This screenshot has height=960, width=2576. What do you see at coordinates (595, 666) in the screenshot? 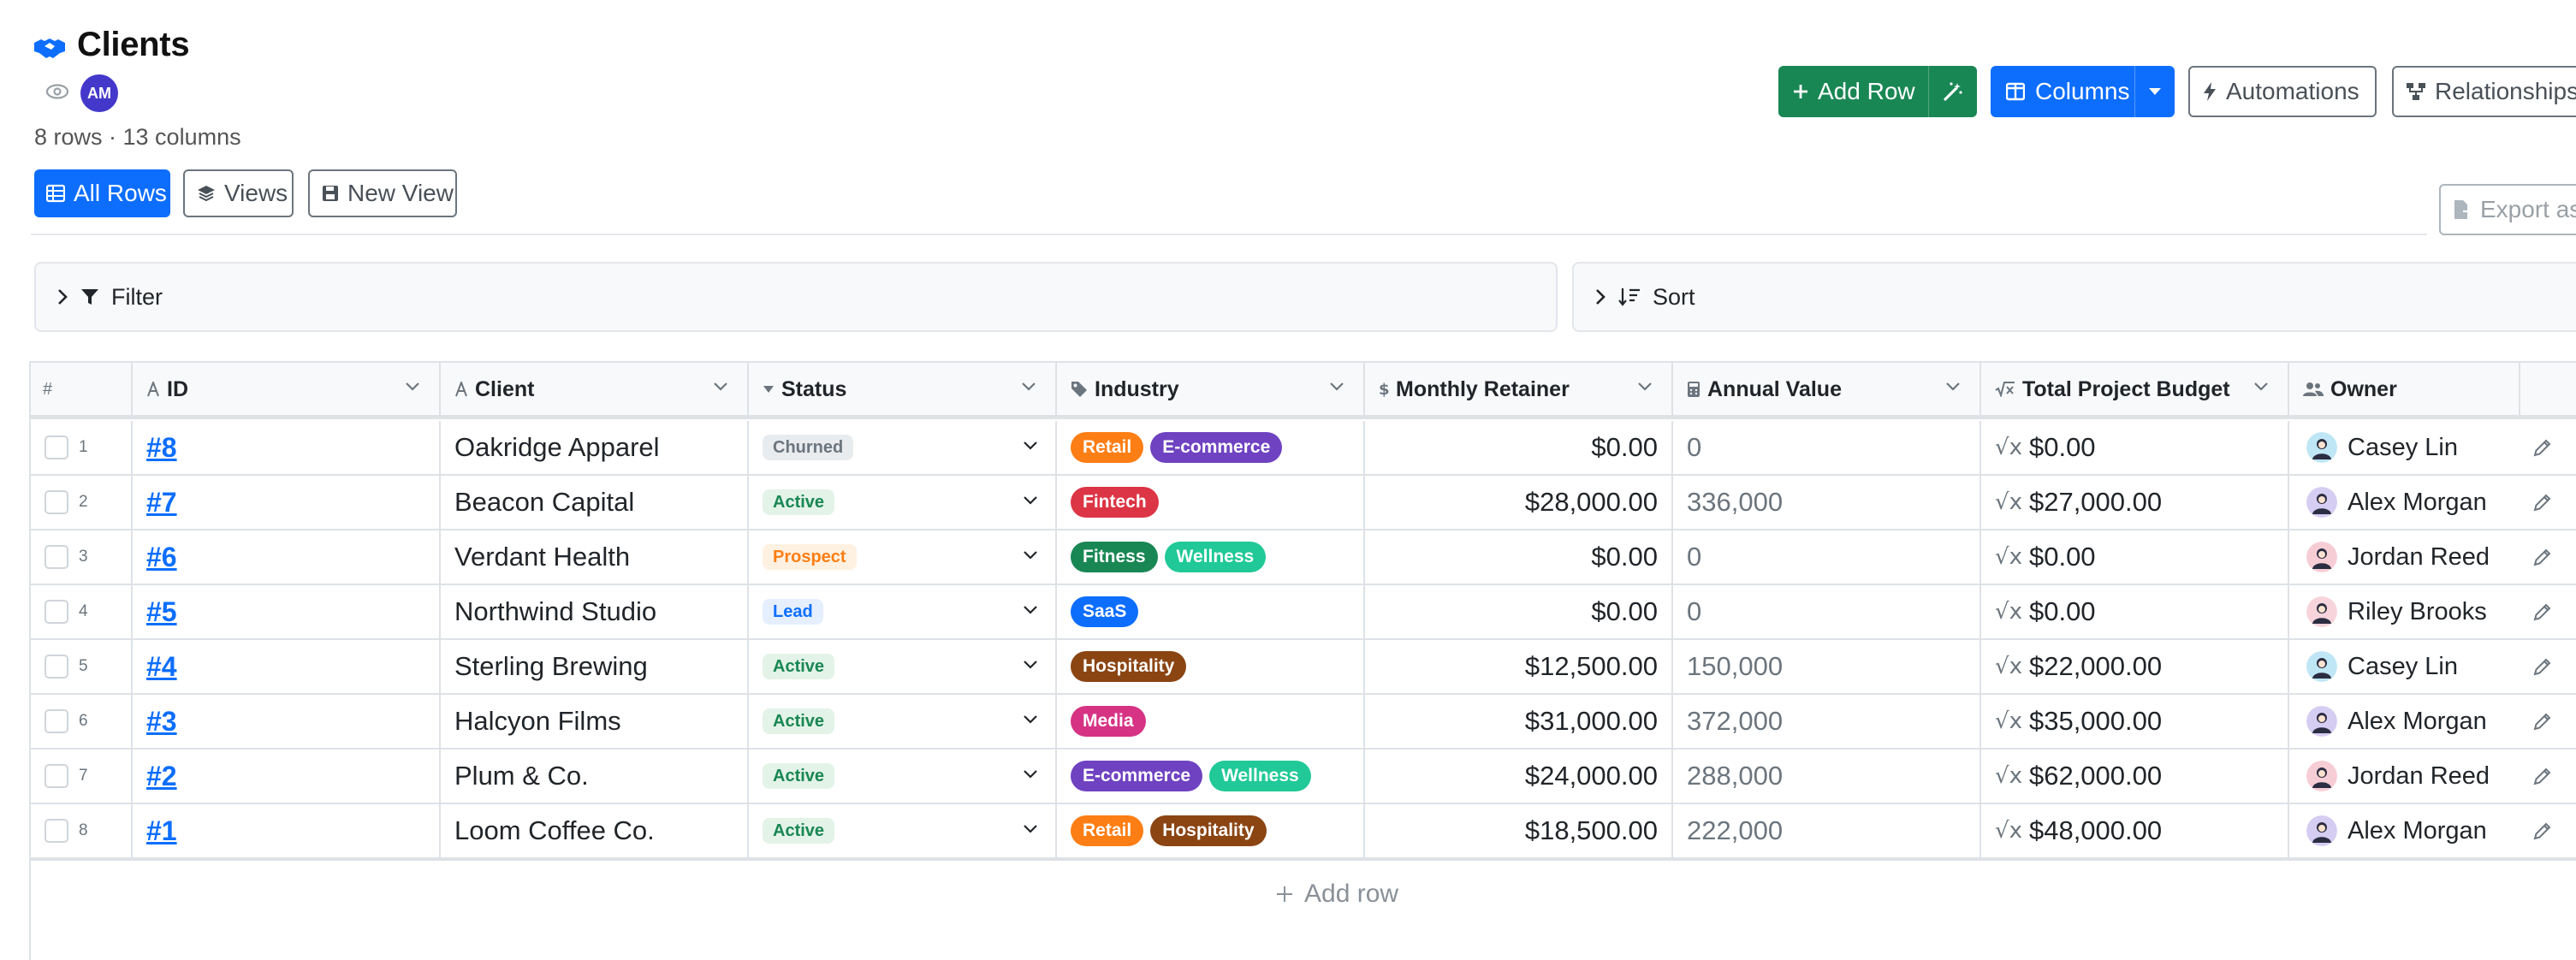
I see `client-cell: Sterling Brewing` at bounding box center [595, 666].